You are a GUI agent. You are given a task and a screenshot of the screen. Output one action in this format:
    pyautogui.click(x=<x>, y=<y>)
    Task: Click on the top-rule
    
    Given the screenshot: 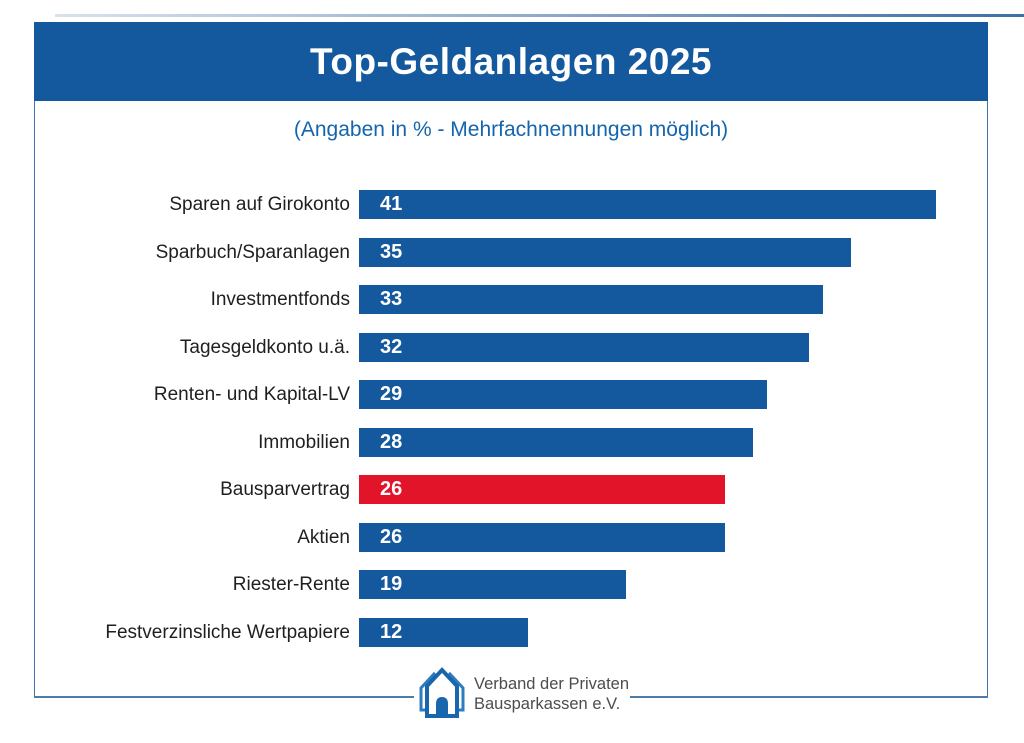 What is the action you would take?
    pyautogui.click(x=539, y=15)
    